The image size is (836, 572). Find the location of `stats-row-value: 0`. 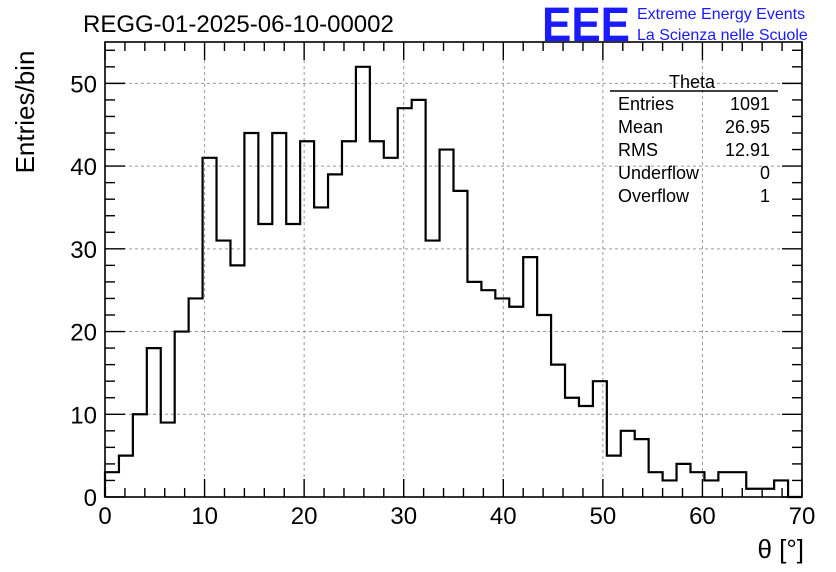

stats-row-value: 0 is located at coordinates (765, 173).